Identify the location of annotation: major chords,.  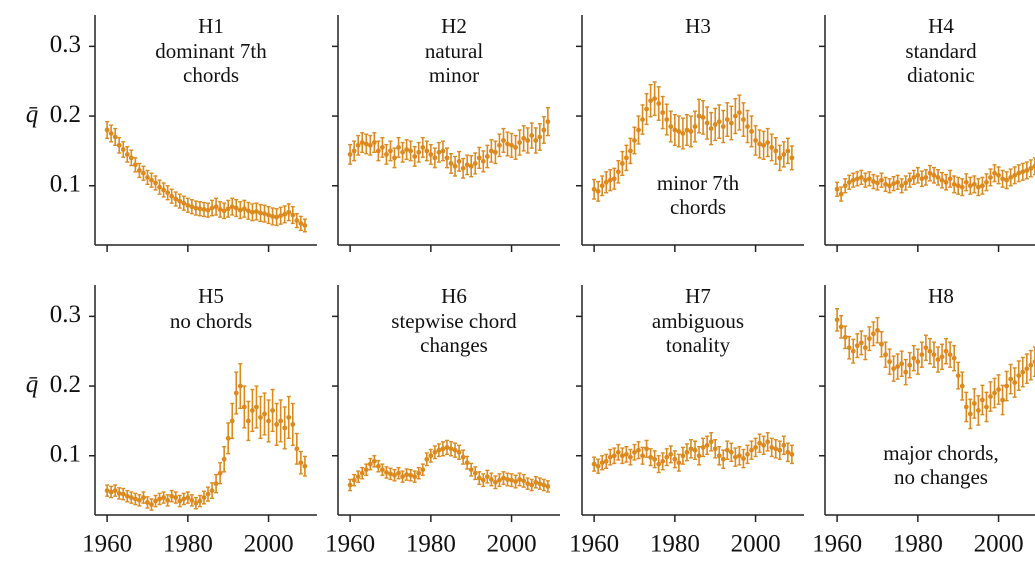
(940, 453).